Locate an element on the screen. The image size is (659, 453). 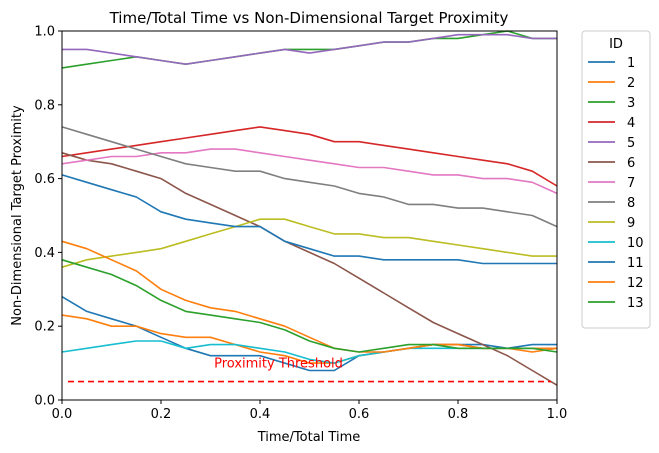
legend-label-9: 9 is located at coordinates (631, 223).